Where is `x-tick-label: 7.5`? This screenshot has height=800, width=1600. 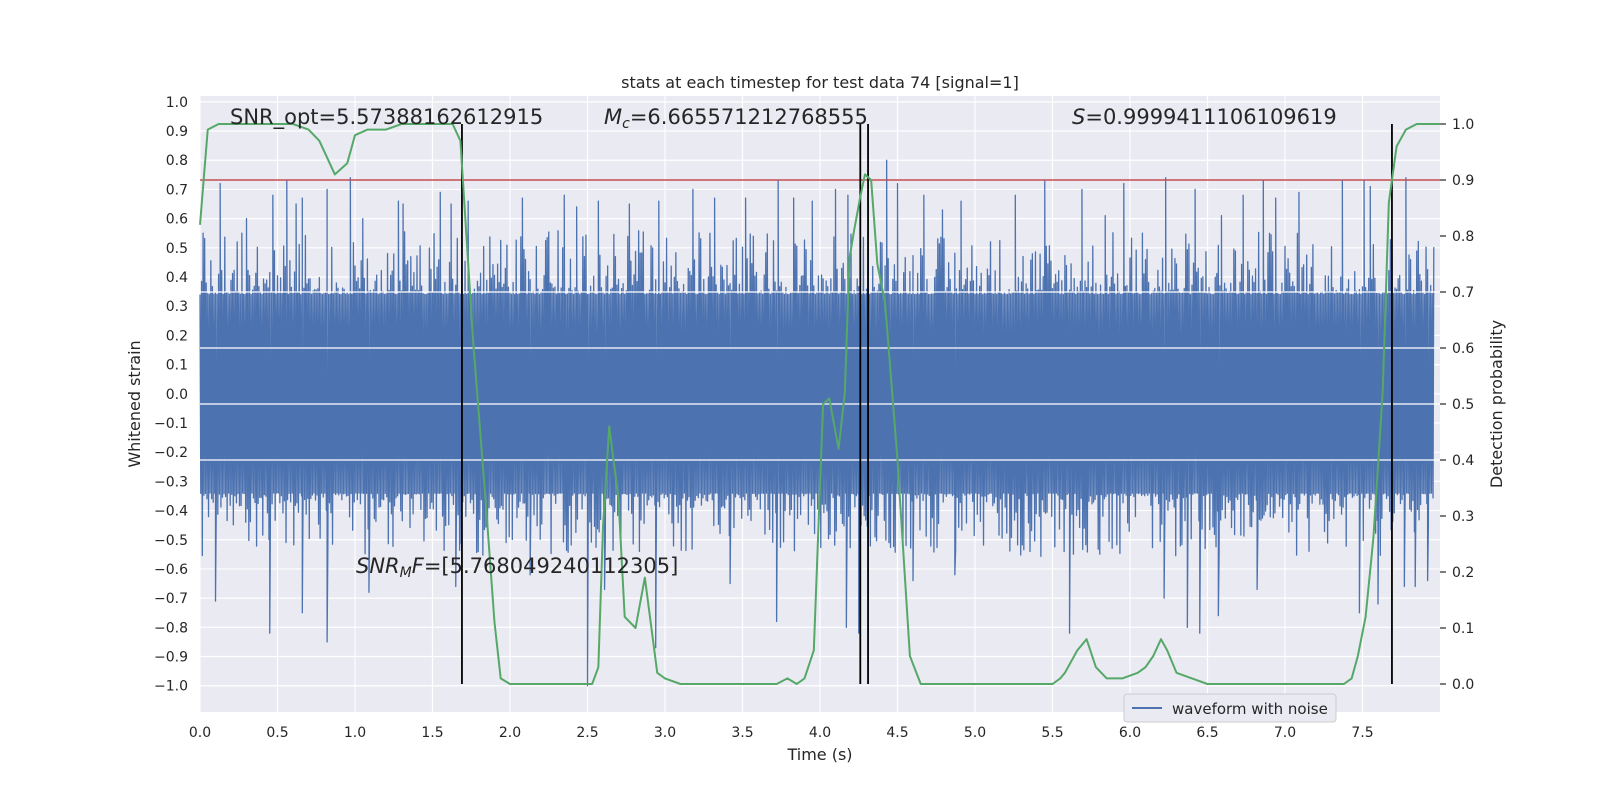
x-tick-label: 7.5 is located at coordinates (1362, 733).